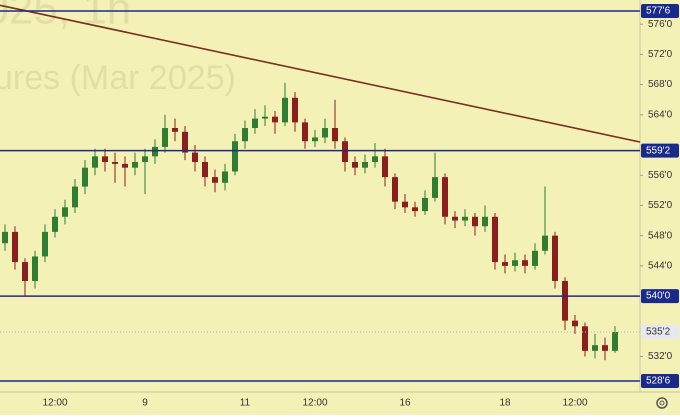  What do you see at coordinates (660, 24) in the screenshot?
I see `y-tick-label: 576'0` at bounding box center [660, 24].